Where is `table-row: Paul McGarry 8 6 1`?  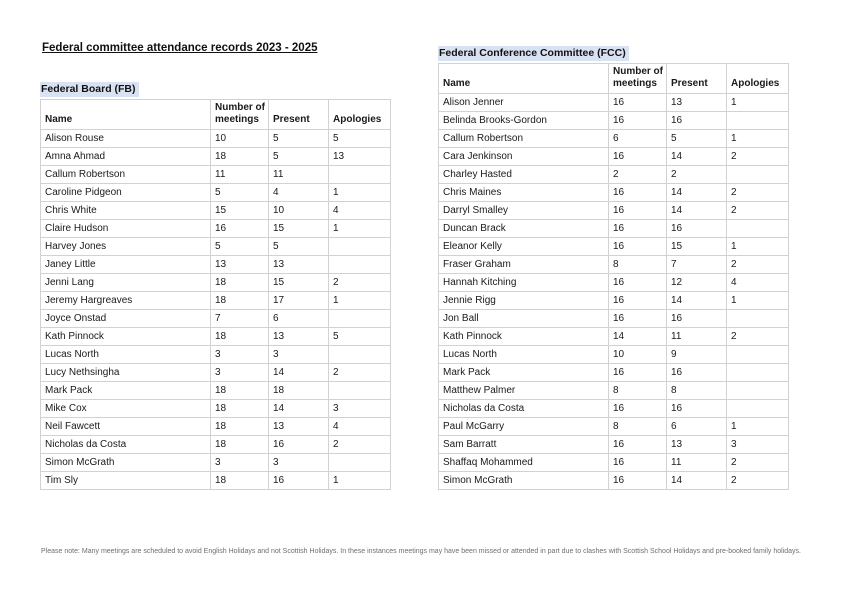
table-row: Paul McGarry 8 6 1 is located at coordinates (613, 426).